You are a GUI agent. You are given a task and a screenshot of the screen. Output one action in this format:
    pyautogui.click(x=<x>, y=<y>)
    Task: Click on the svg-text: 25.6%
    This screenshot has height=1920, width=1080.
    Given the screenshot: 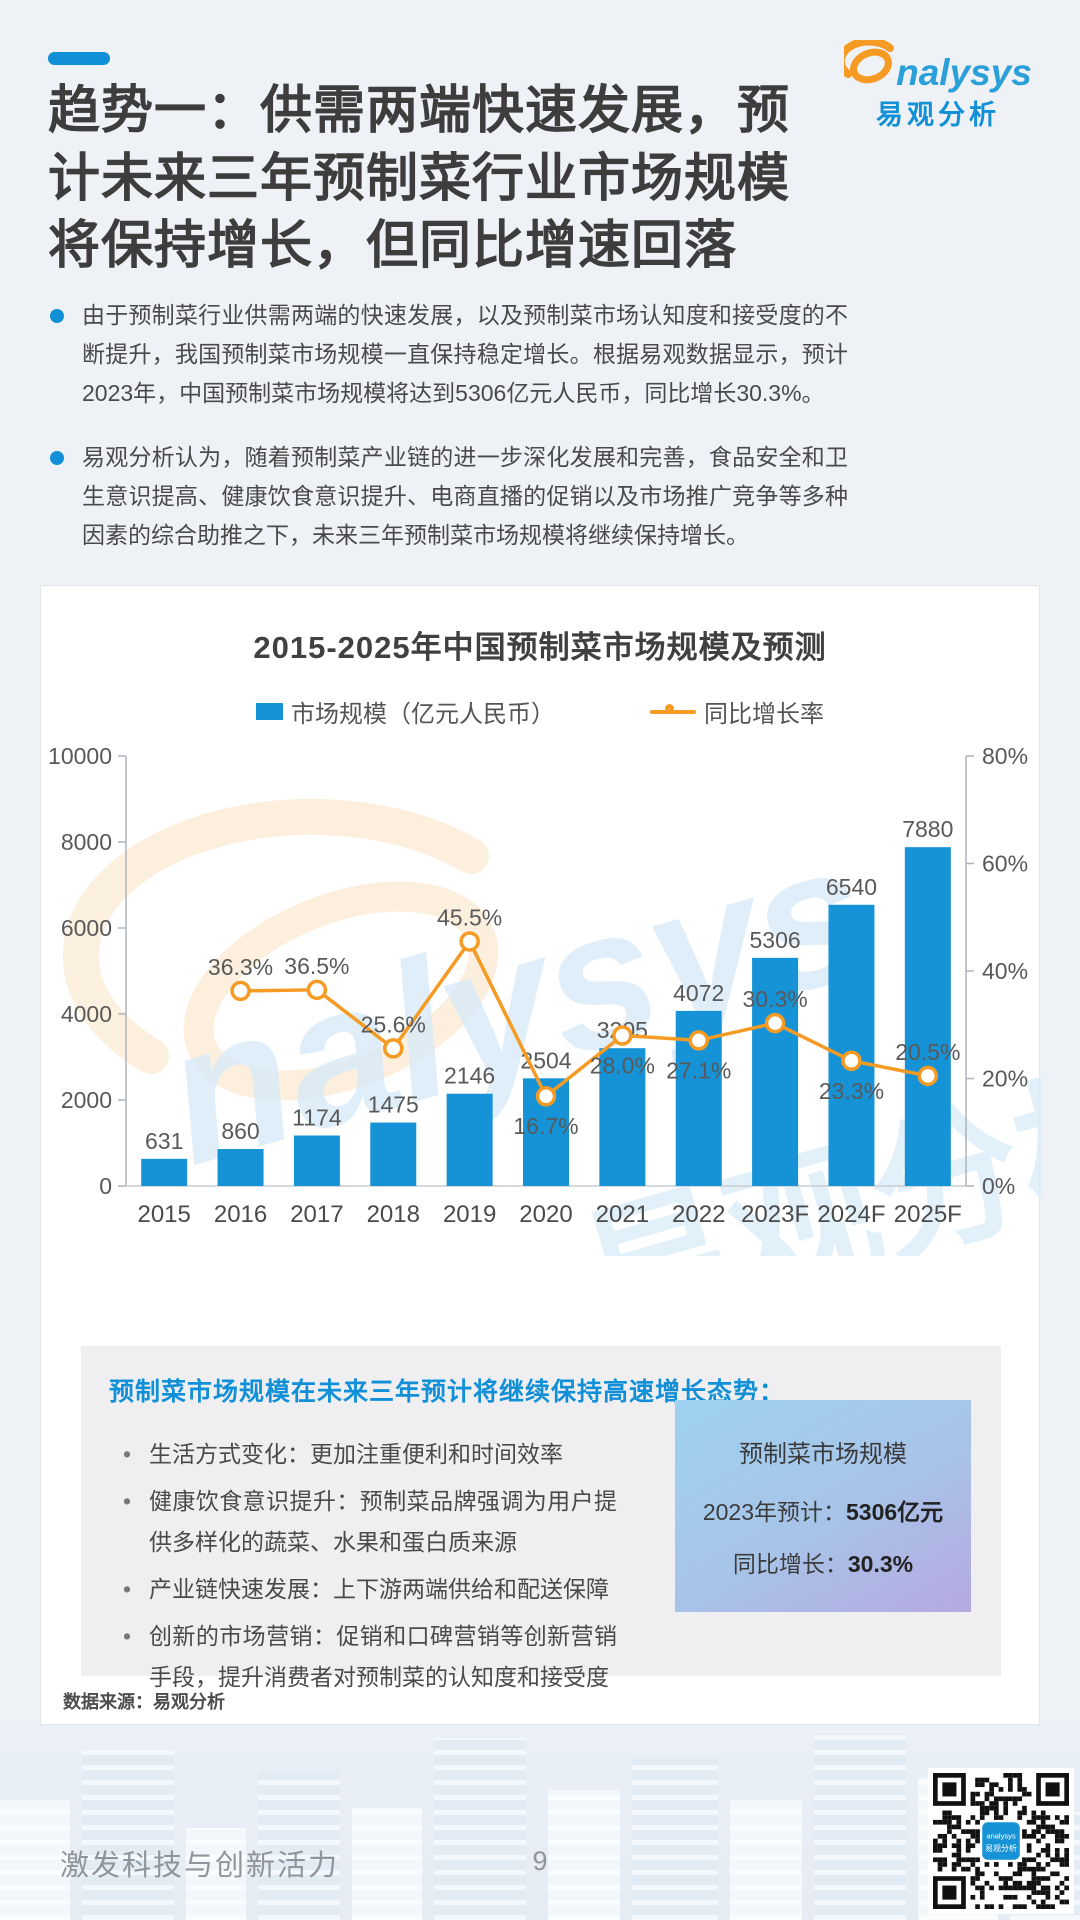 What is the action you would take?
    pyautogui.click(x=393, y=1024)
    